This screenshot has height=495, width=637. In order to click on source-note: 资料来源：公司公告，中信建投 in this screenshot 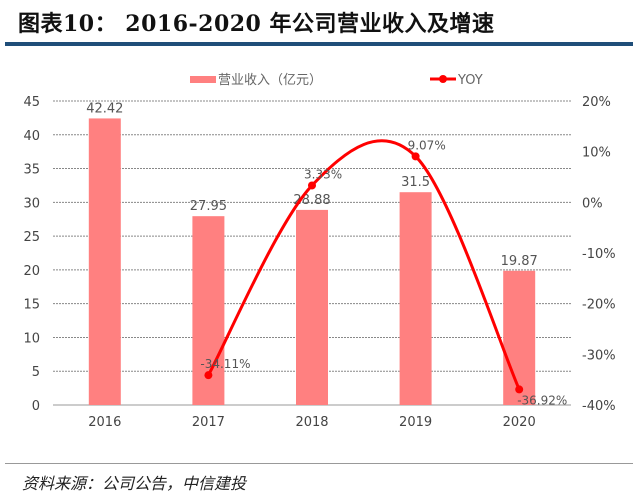, I will do `click(134, 483)`.